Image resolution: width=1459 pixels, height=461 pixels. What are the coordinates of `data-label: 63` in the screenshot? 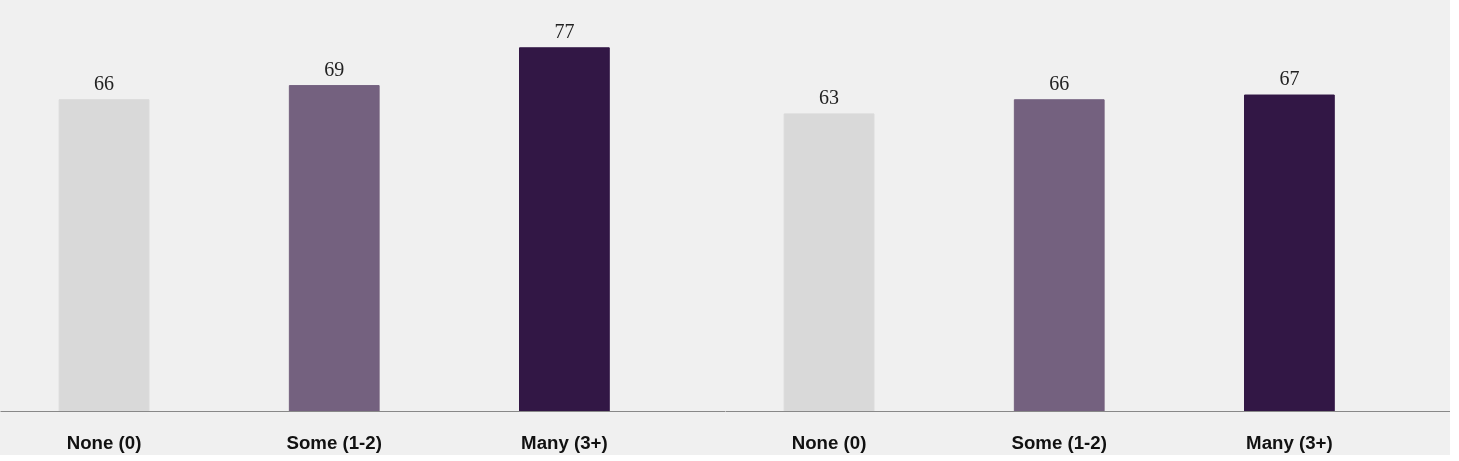 It's located at (829, 96).